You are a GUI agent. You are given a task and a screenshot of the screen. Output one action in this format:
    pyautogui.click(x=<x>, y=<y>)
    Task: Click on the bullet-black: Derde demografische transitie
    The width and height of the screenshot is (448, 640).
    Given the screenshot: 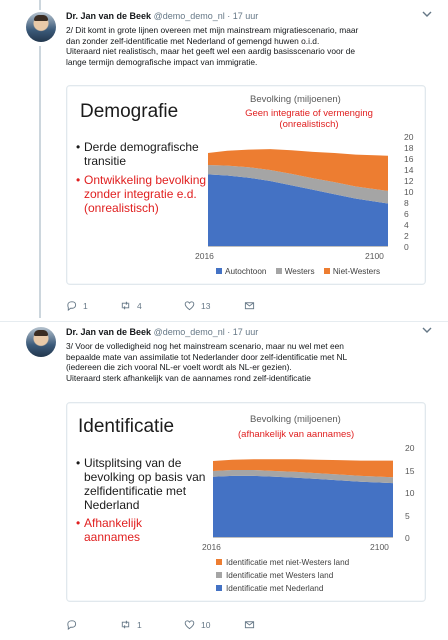 What is the action you would take?
    pyautogui.click(x=142, y=154)
    